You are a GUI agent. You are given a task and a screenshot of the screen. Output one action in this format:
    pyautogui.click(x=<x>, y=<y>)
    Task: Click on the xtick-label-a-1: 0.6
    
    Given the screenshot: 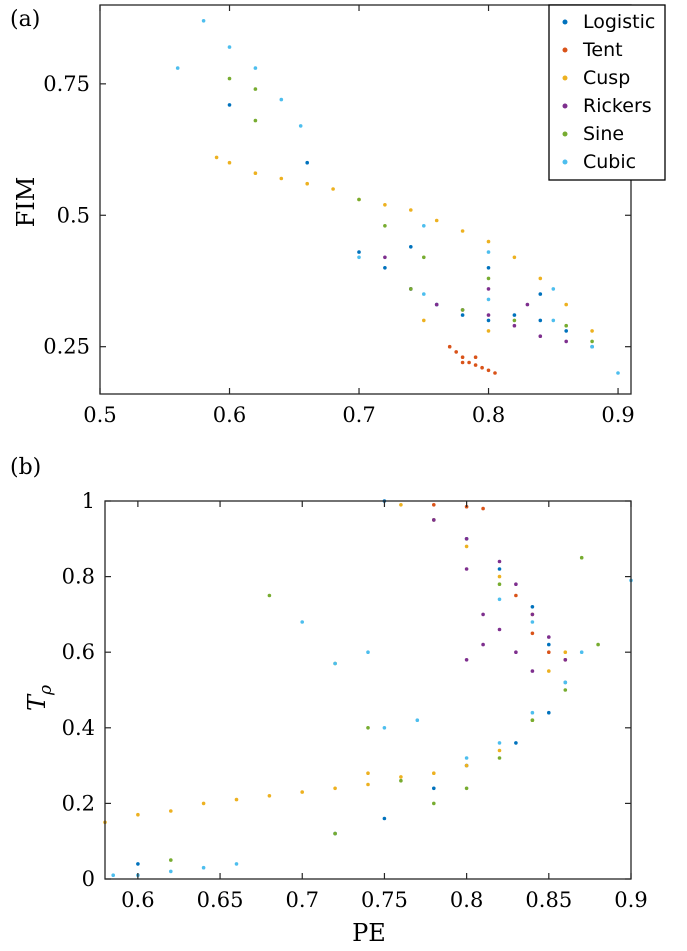 What is the action you would take?
    pyautogui.click(x=229, y=415)
    